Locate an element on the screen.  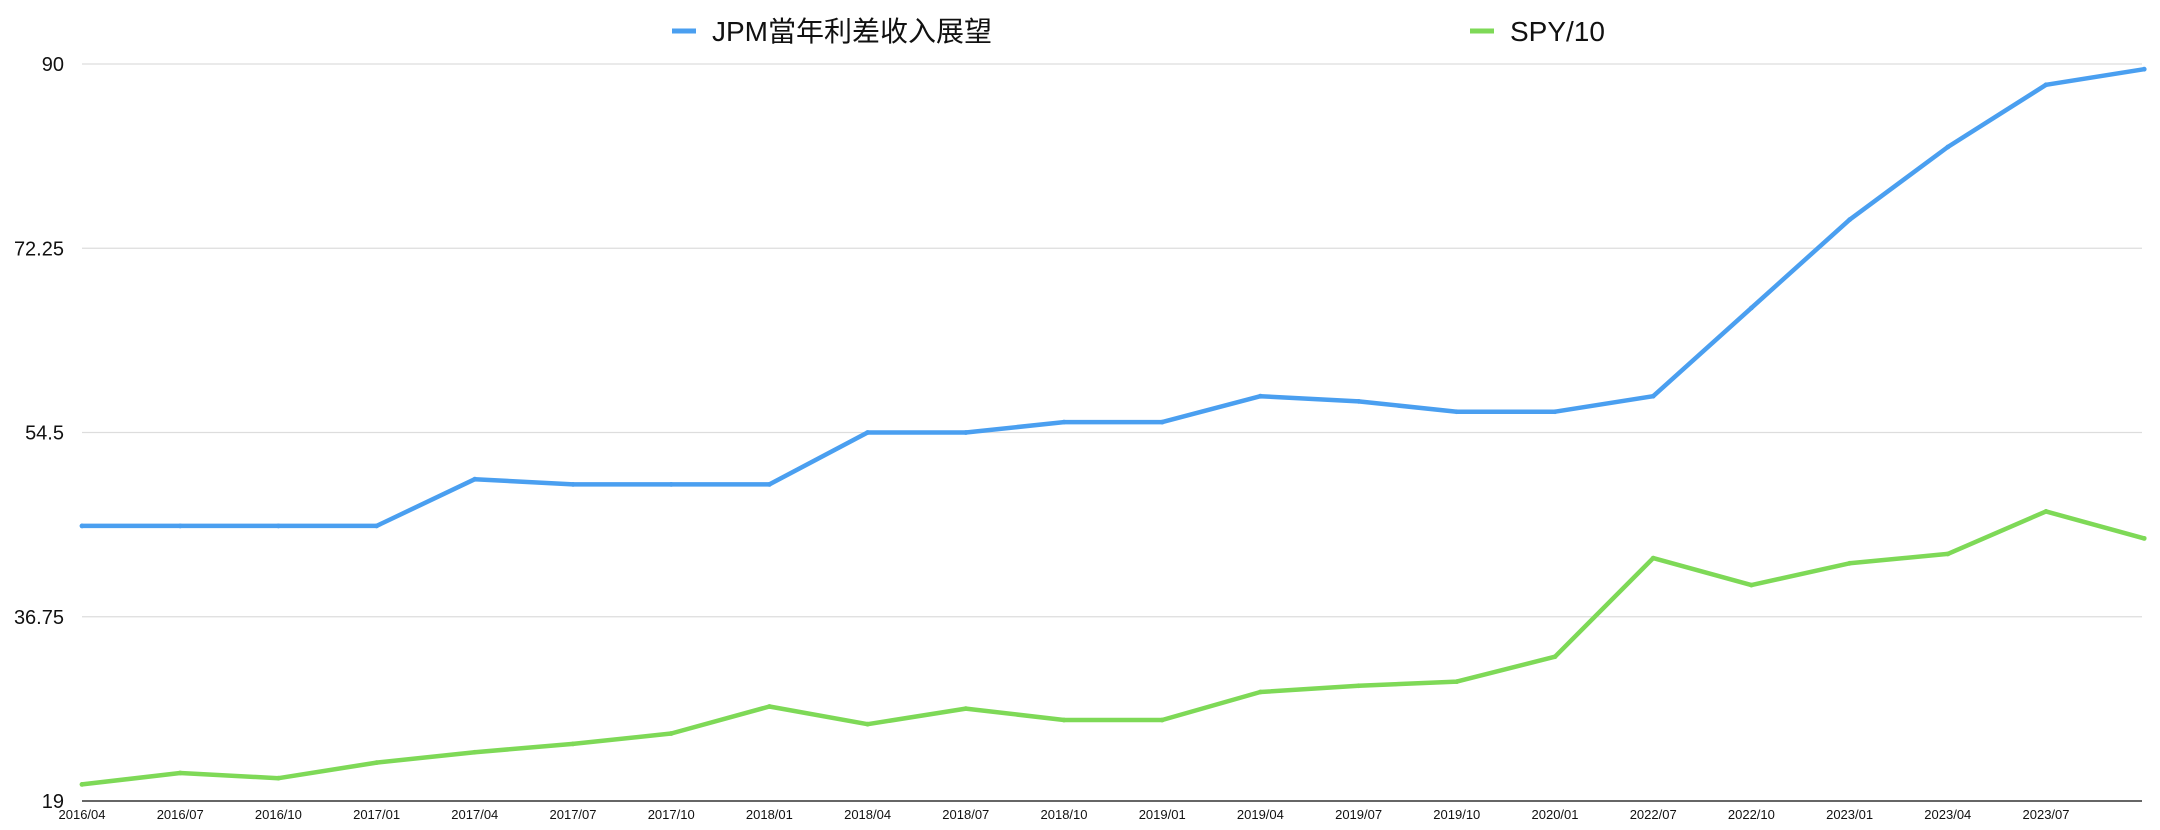
legend-label-0: JPM當年利差收入展望 is located at coordinates (852, 31).